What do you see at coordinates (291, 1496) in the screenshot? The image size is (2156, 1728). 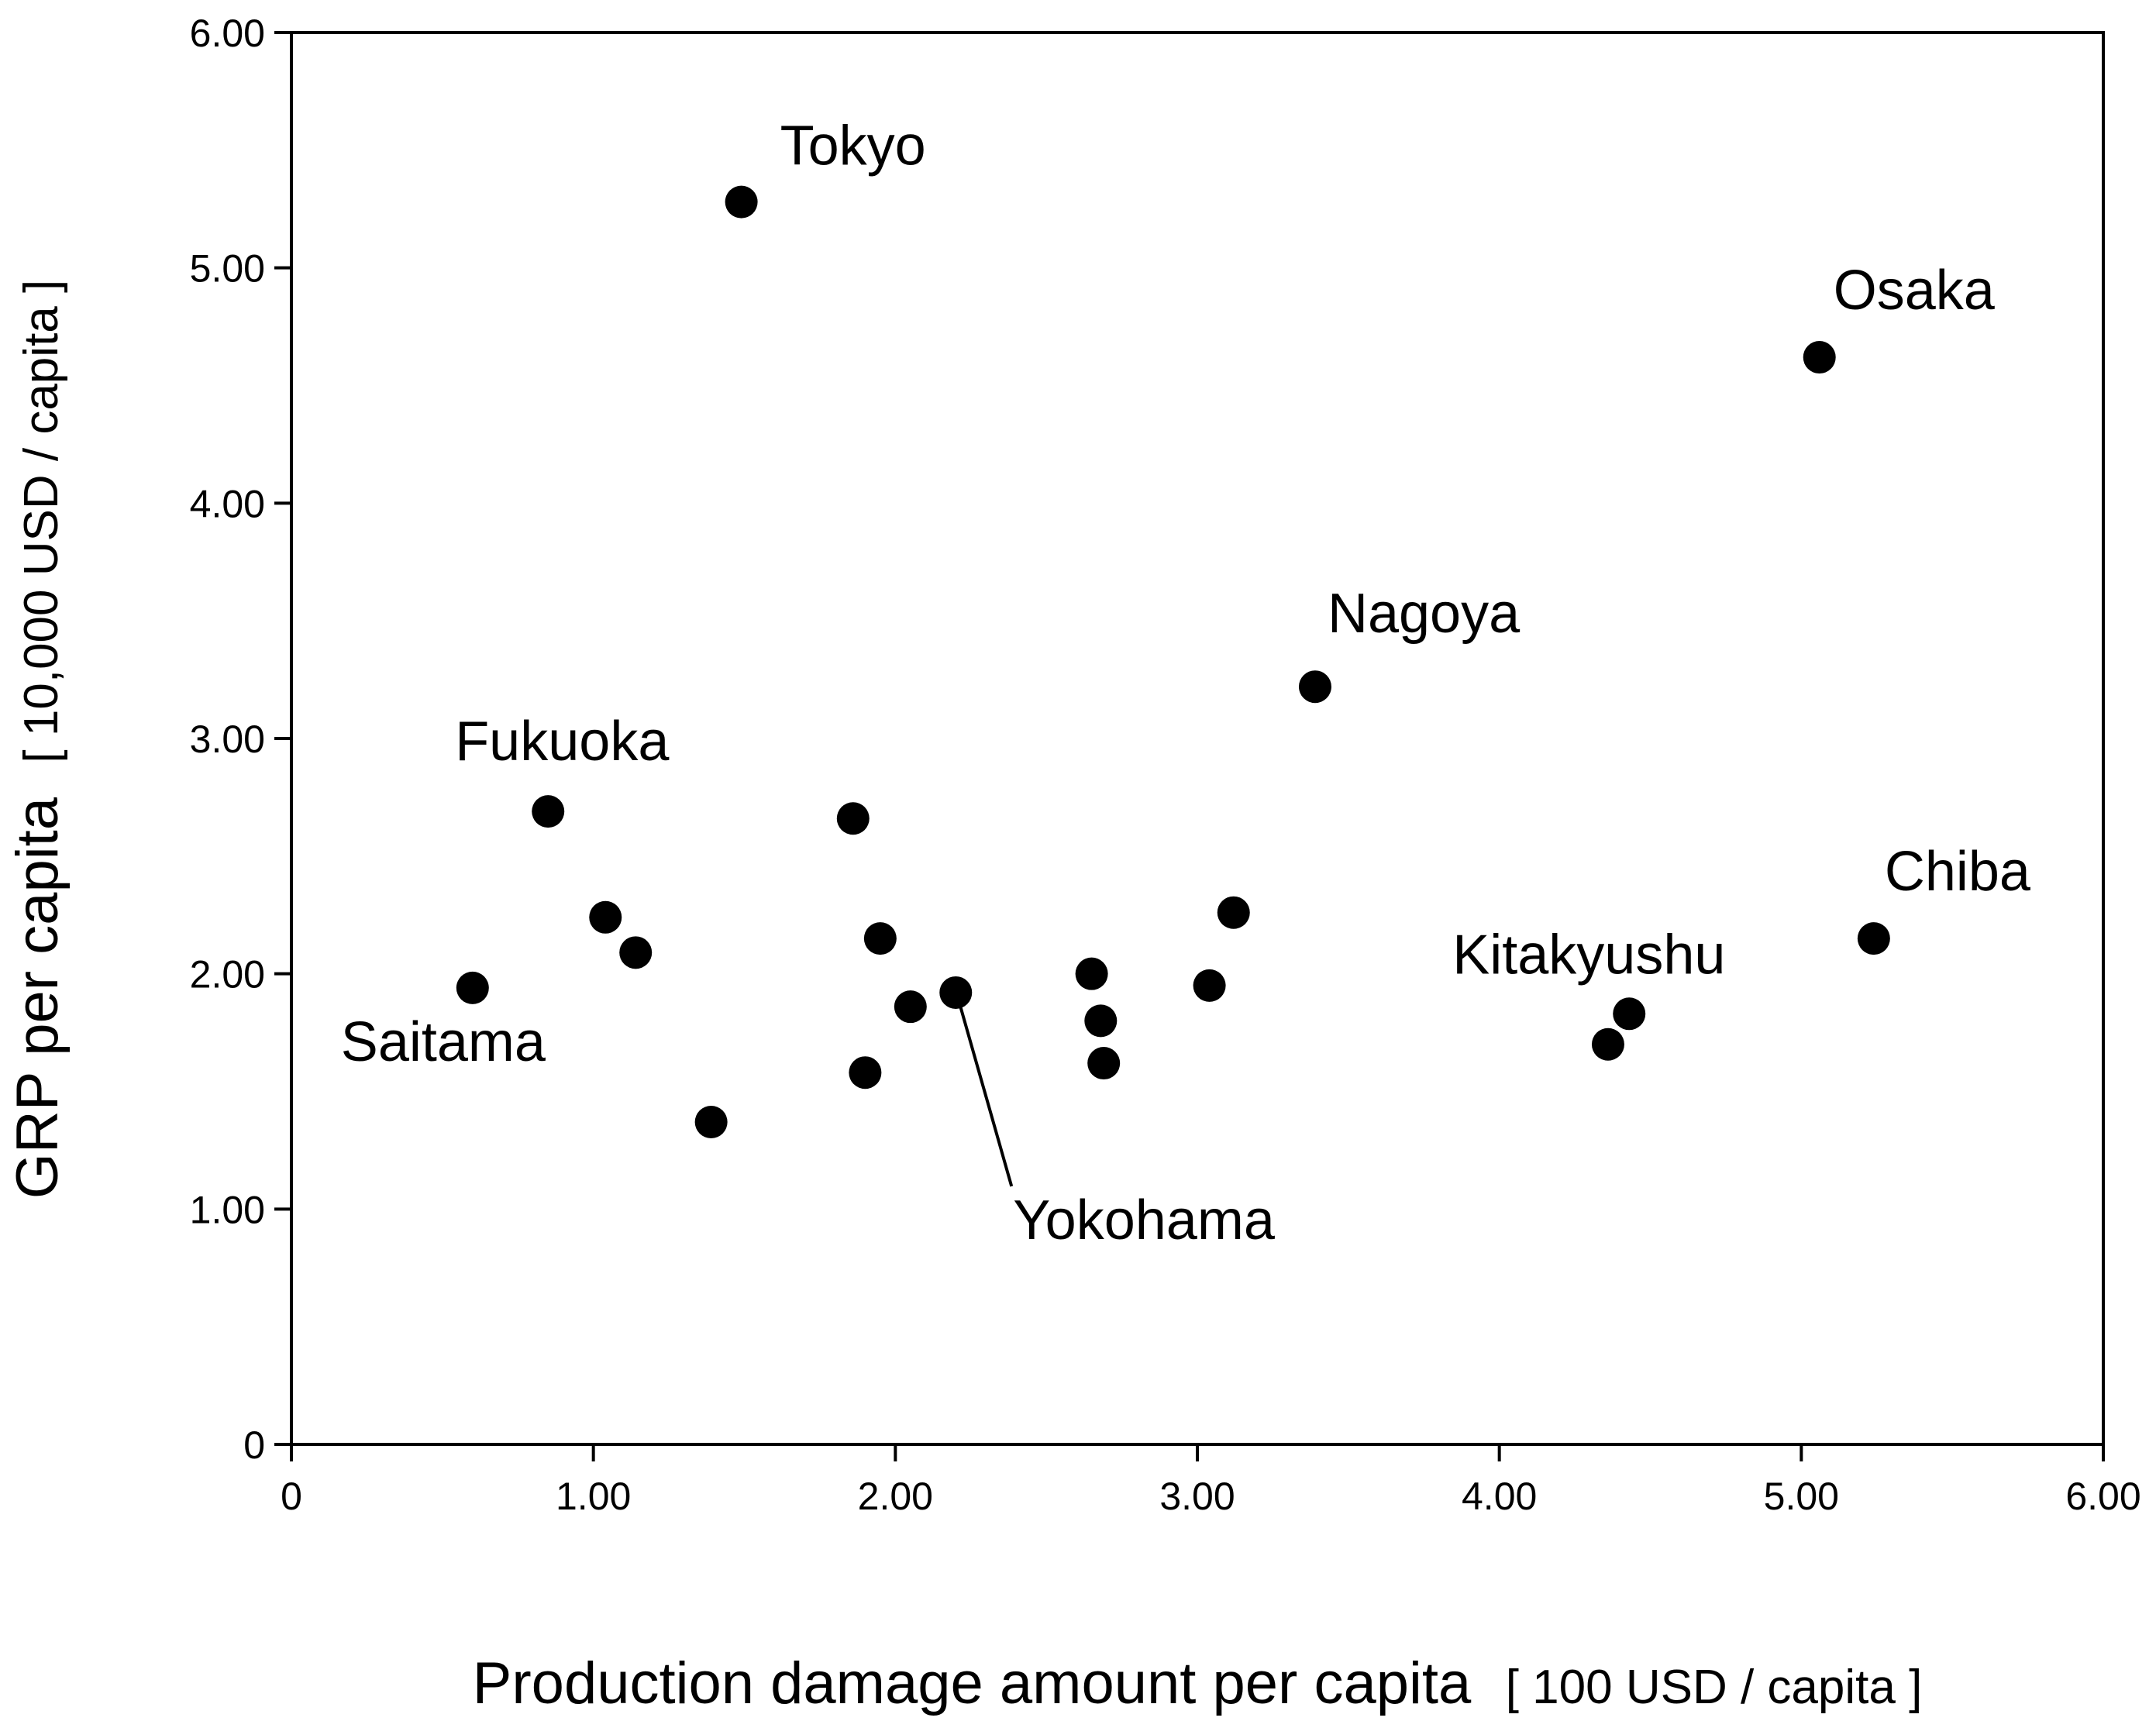 I see `x-tick-label: 0` at bounding box center [291, 1496].